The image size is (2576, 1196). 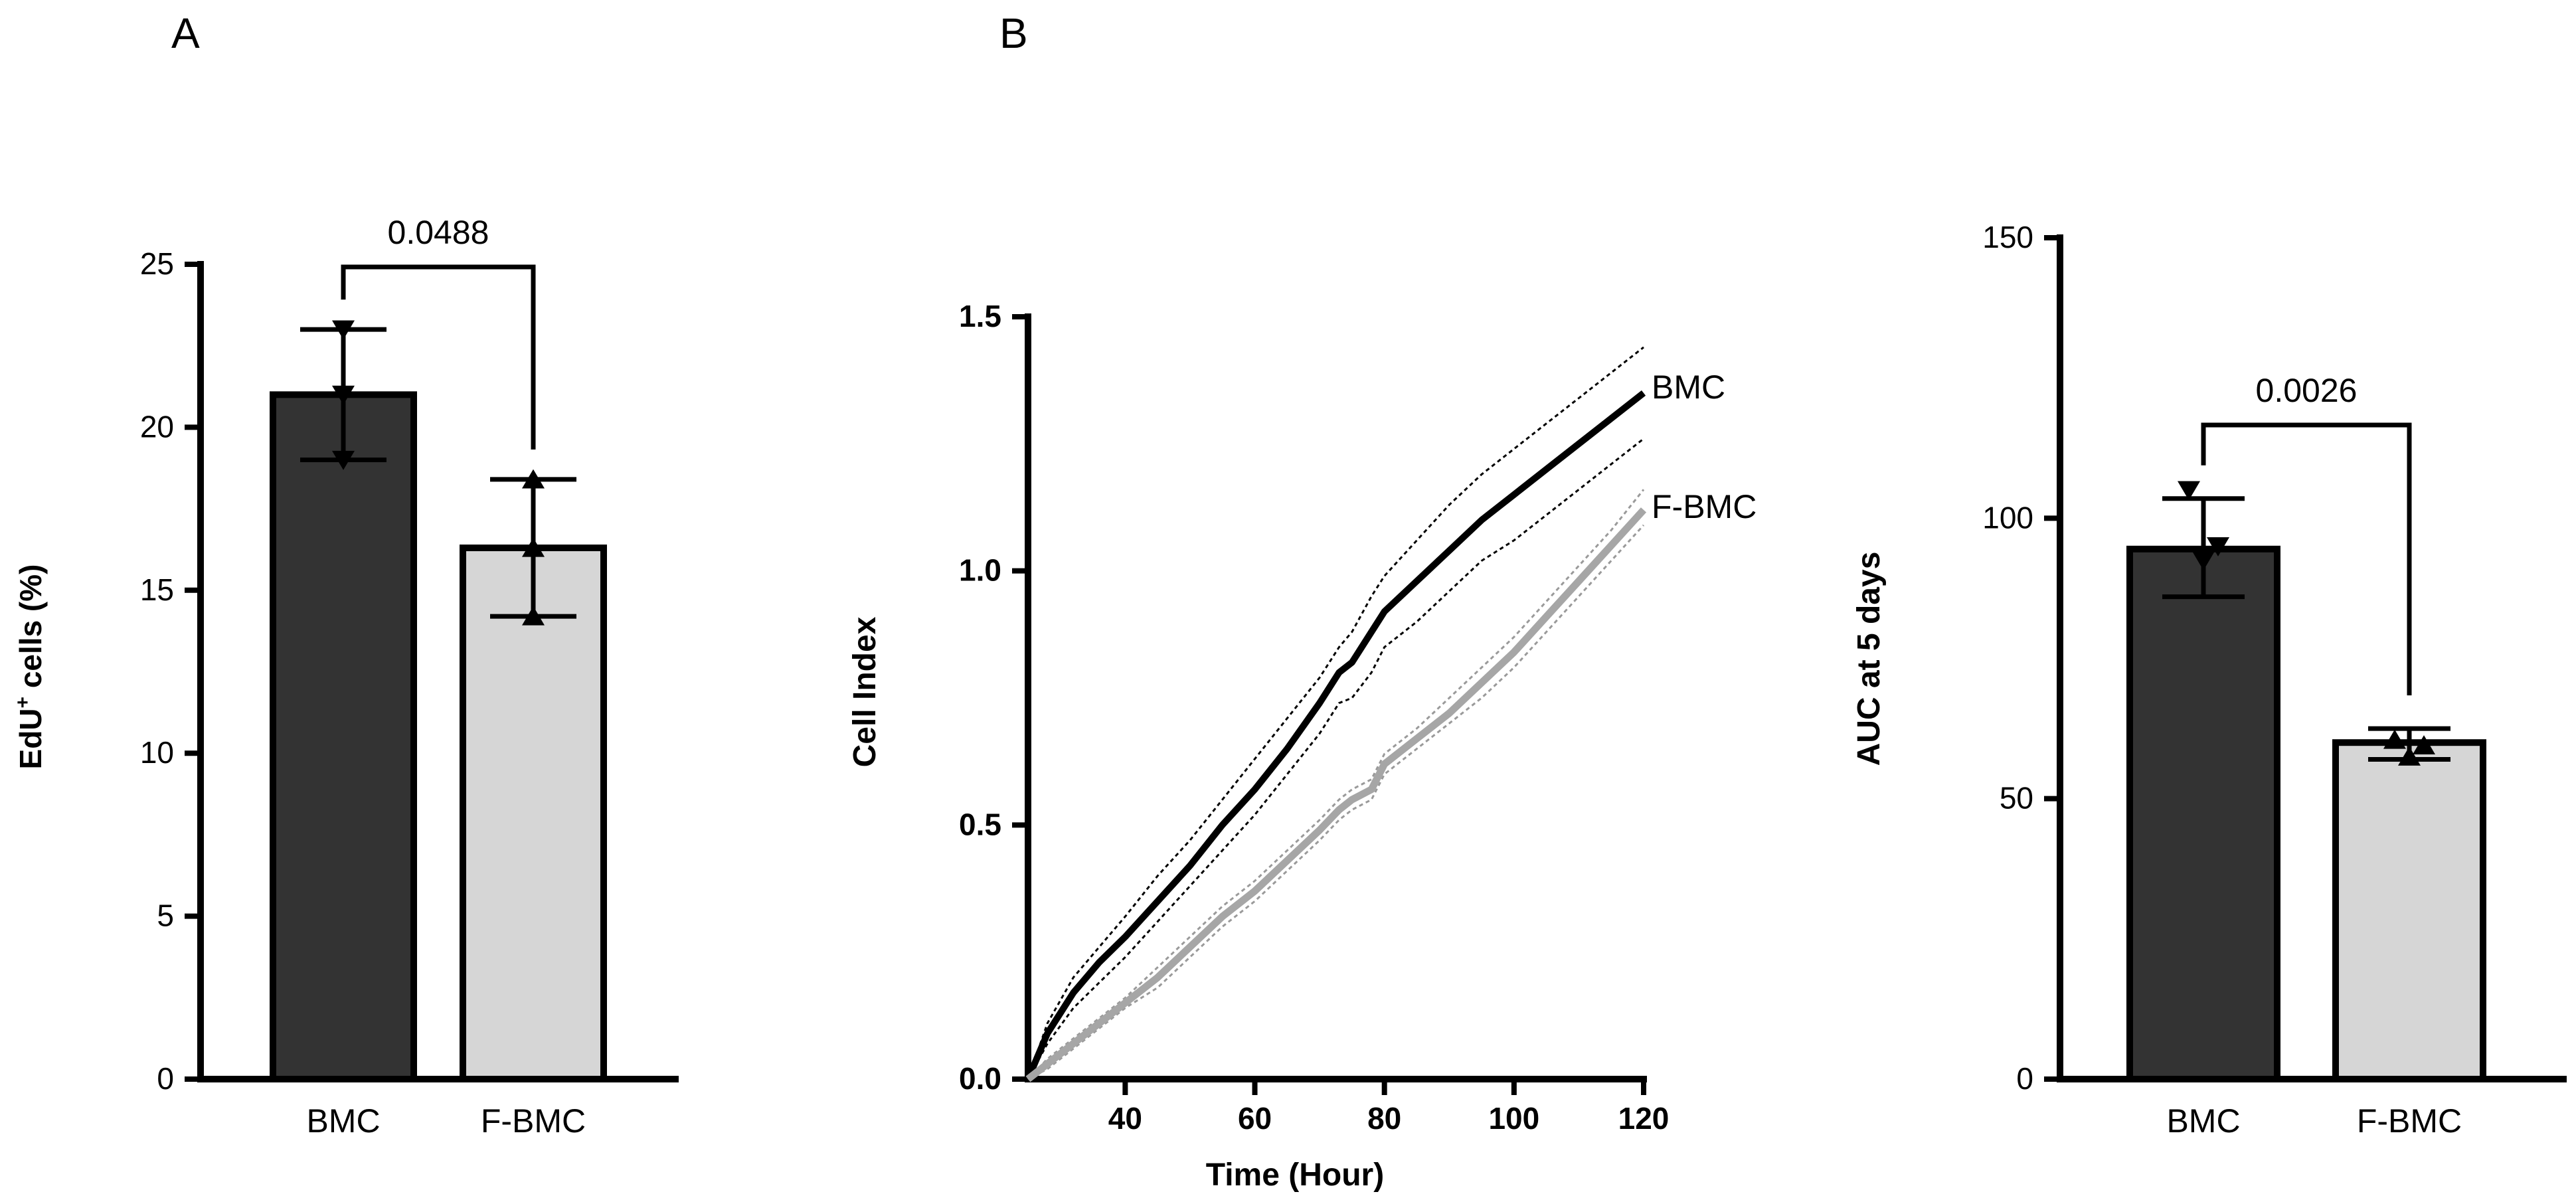 I want to click on y-axis-ticks-auc: 0 50 100 150, so click(x=2021, y=658).